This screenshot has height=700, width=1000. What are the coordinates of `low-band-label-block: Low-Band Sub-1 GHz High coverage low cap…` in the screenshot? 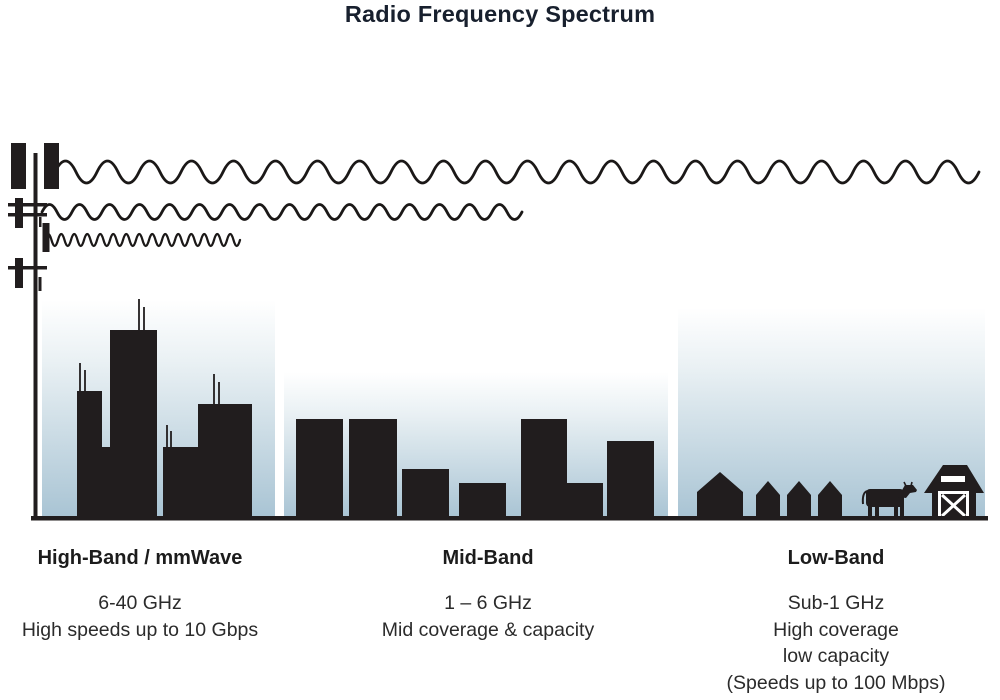 It's located at (828, 621).